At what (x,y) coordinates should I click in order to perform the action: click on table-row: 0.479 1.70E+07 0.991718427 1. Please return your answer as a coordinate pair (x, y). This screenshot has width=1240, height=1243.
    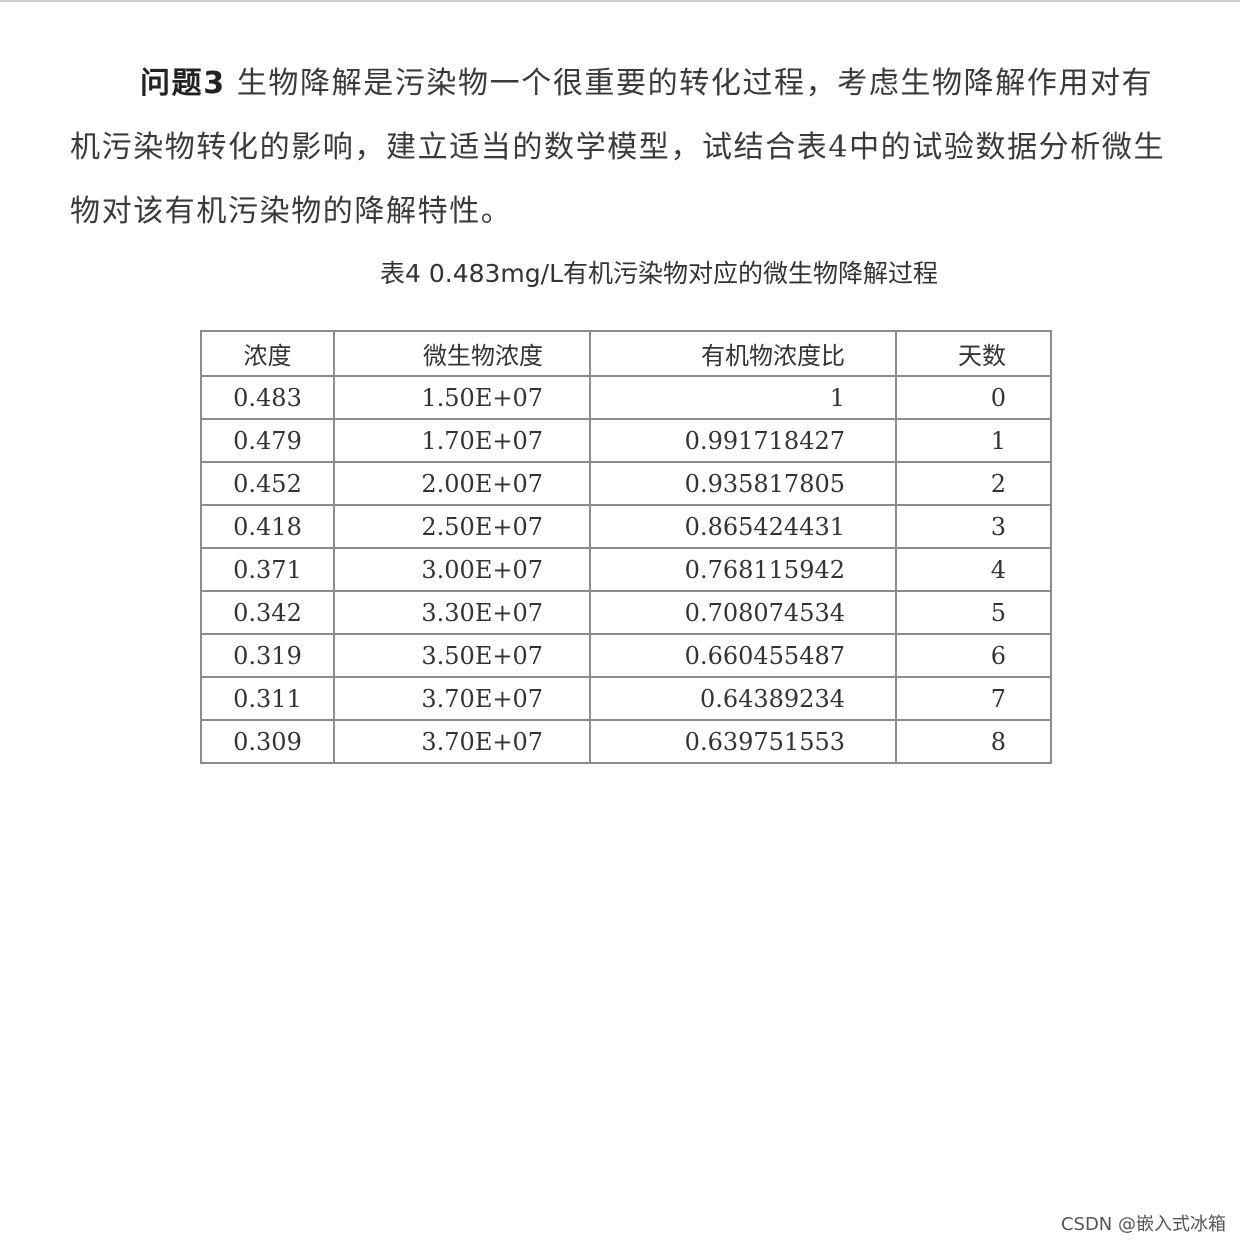
    Looking at the image, I should click on (626, 440).